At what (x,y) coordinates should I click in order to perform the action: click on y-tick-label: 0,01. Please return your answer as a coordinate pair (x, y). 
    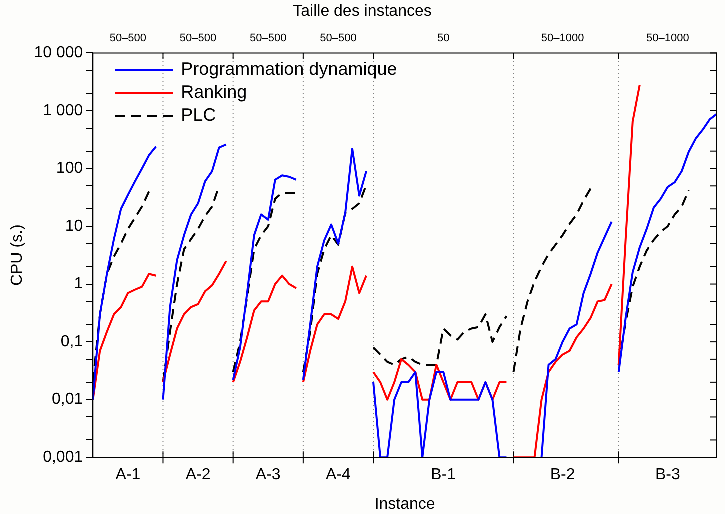
    Looking at the image, I should click on (68, 399).